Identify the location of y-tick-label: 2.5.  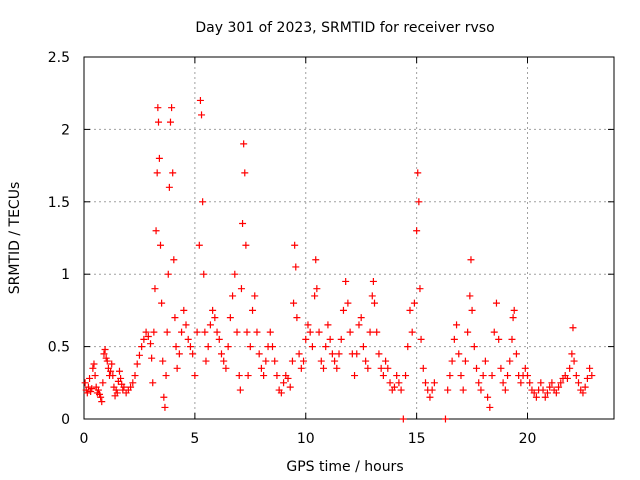
(59, 58).